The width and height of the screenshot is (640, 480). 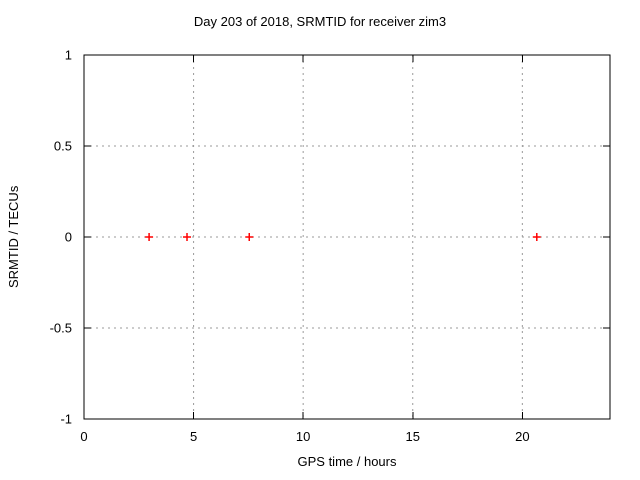 What do you see at coordinates (68, 237) in the screenshot?
I see `y-tick-label: 0` at bounding box center [68, 237].